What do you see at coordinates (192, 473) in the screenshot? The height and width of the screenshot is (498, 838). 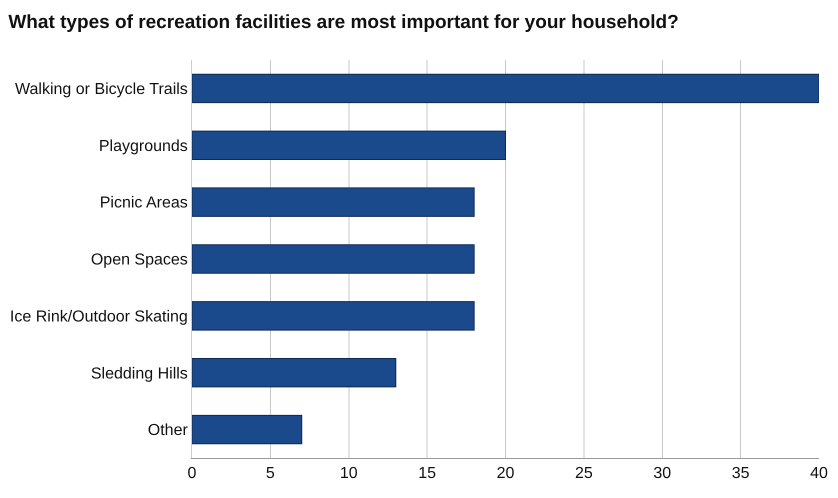 I see `x-tick-label: 0` at bounding box center [192, 473].